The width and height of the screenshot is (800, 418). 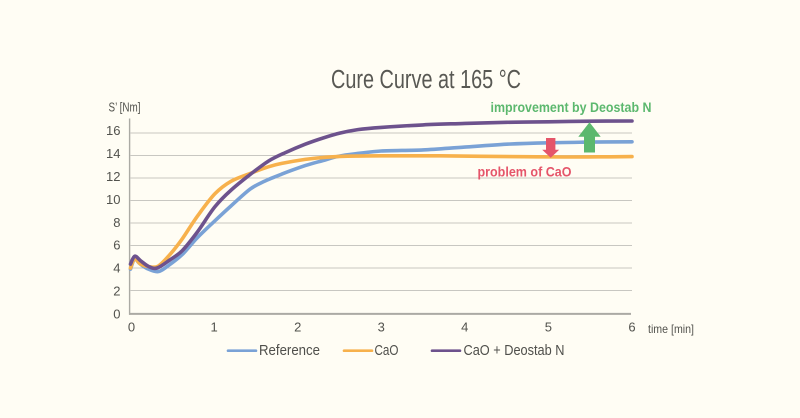 I want to click on svg-text: S’ [Nm], so click(x=125, y=108).